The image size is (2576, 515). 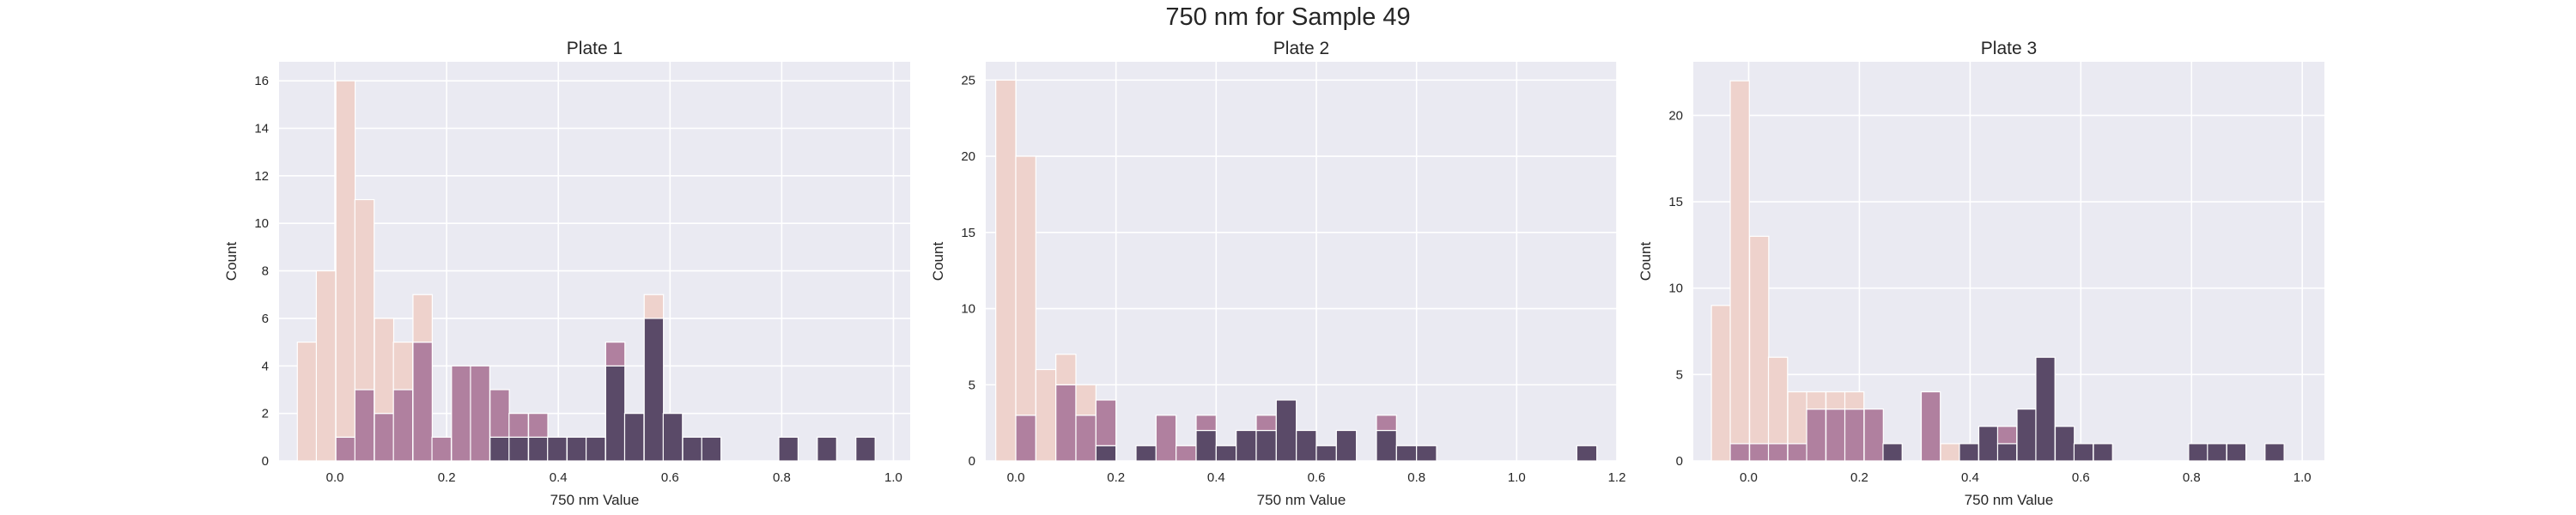 I want to click on y-tick-label: 4, so click(x=265, y=366).